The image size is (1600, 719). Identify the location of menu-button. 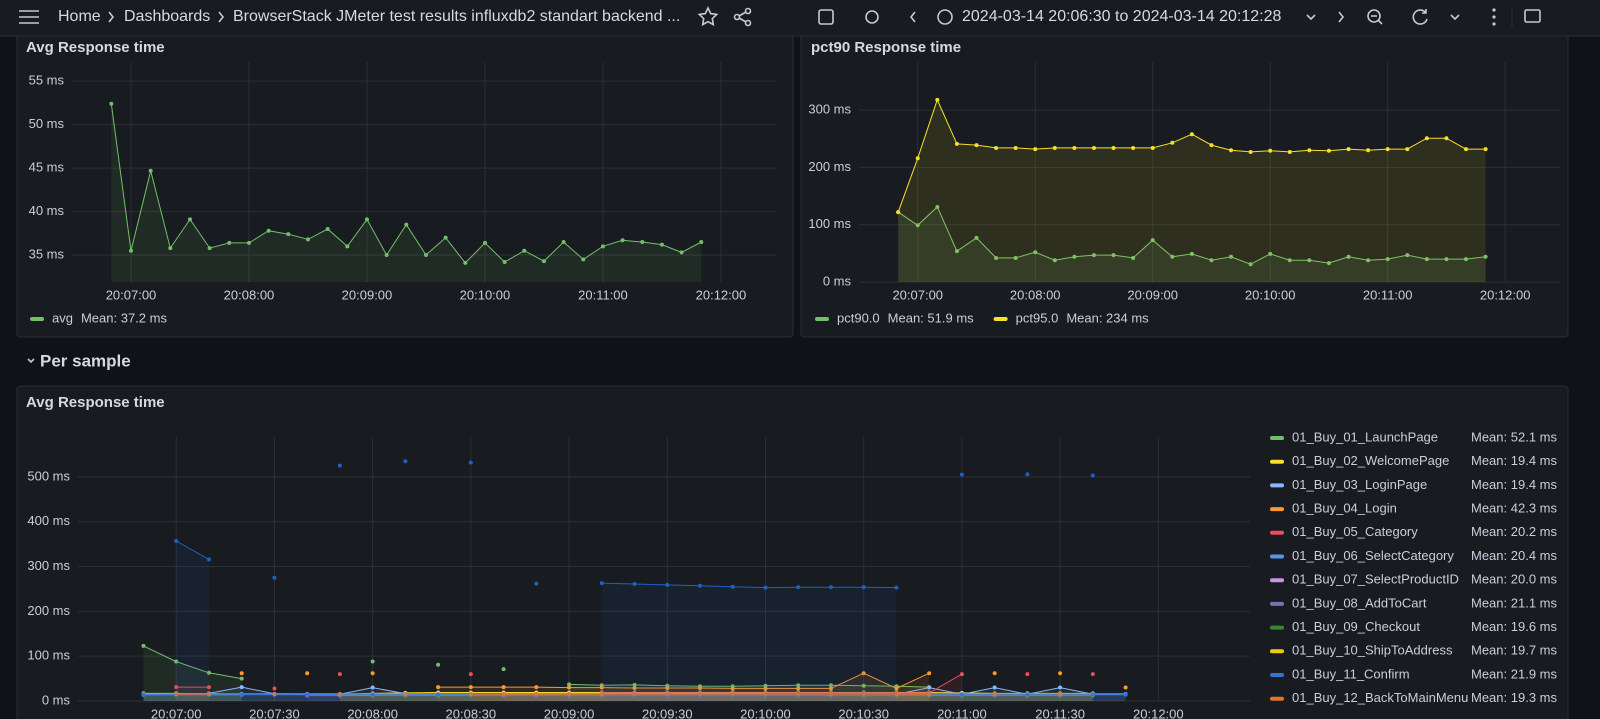
(29, 17).